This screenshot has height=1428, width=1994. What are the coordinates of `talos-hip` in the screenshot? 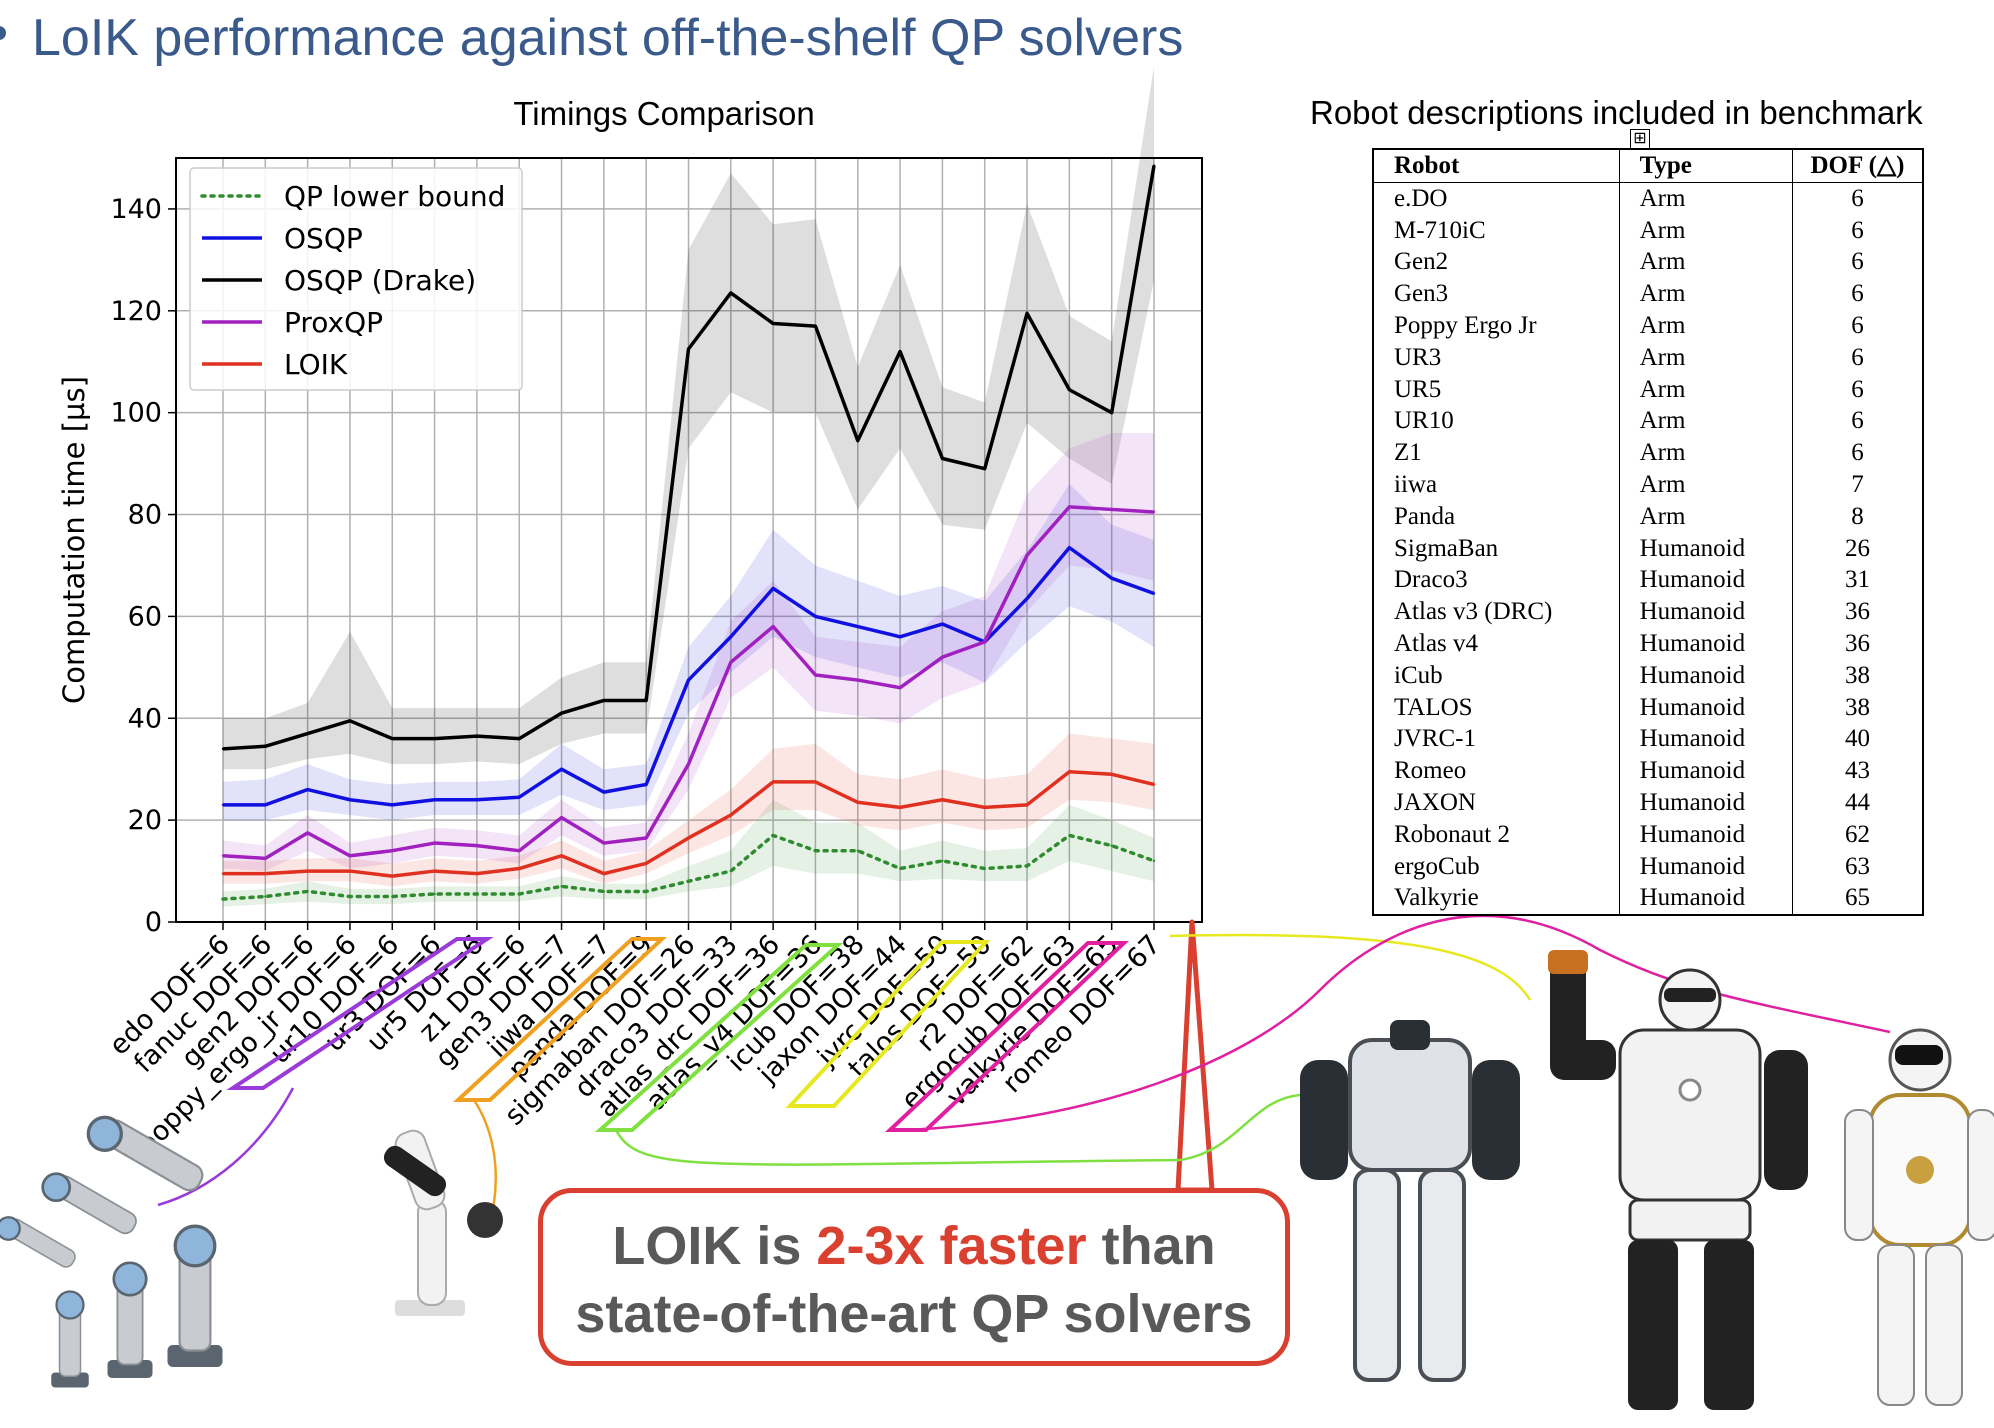 It's located at (1690, 1220).